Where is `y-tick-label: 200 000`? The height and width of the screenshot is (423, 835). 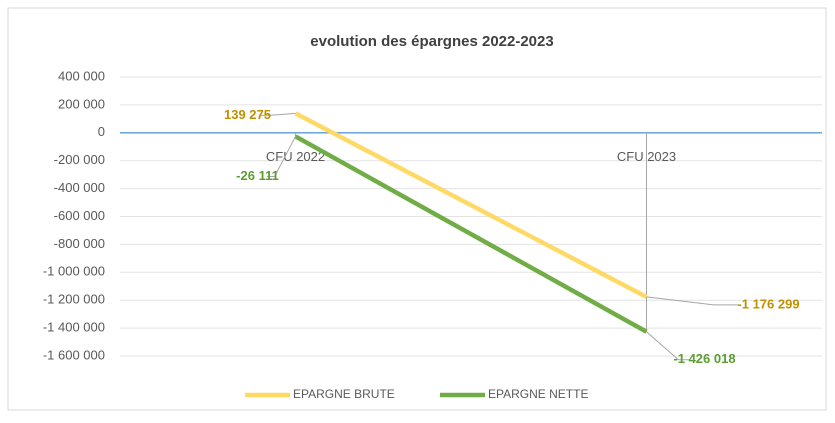 y-tick-label: 200 000 is located at coordinates (81, 103).